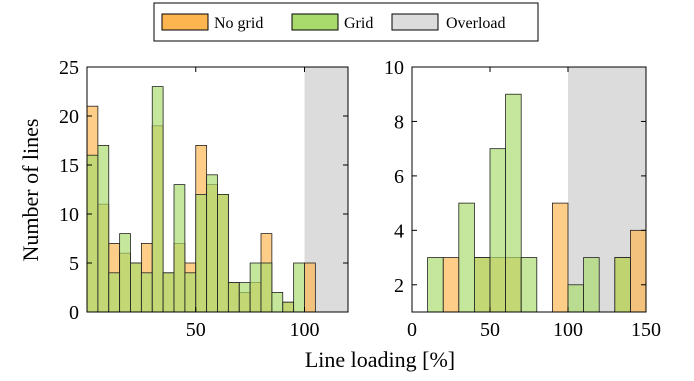 Image resolution: width=694 pixels, height=381 pixels. What do you see at coordinates (380, 359) in the screenshot?
I see `x-axis-title: Line loading [%]` at bounding box center [380, 359].